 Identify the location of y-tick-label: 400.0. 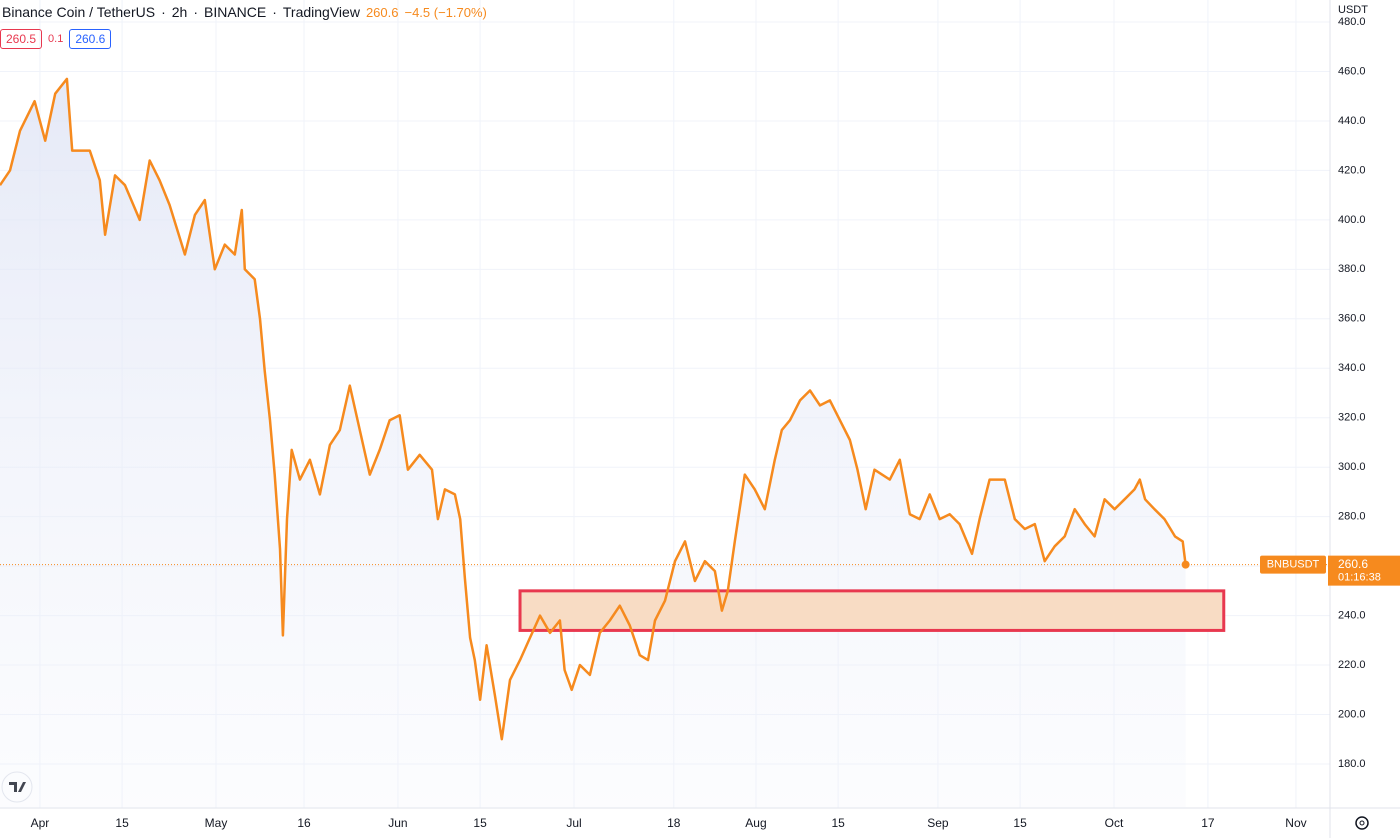
(1352, 220).